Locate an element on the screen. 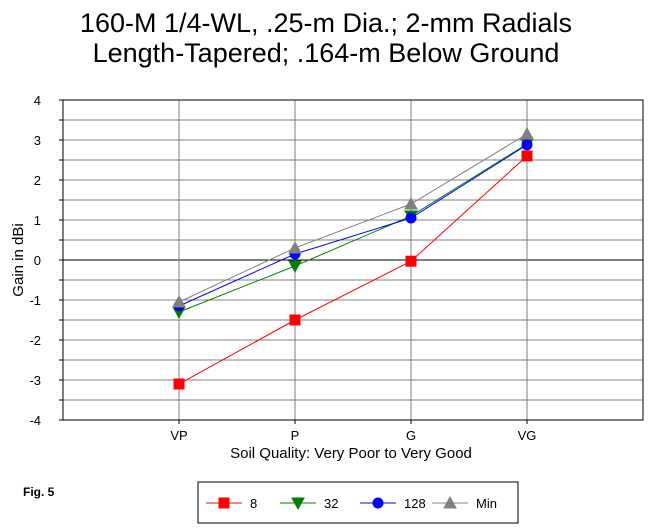  figure-label: Fig. 5 is located at coordinates (39, 492).